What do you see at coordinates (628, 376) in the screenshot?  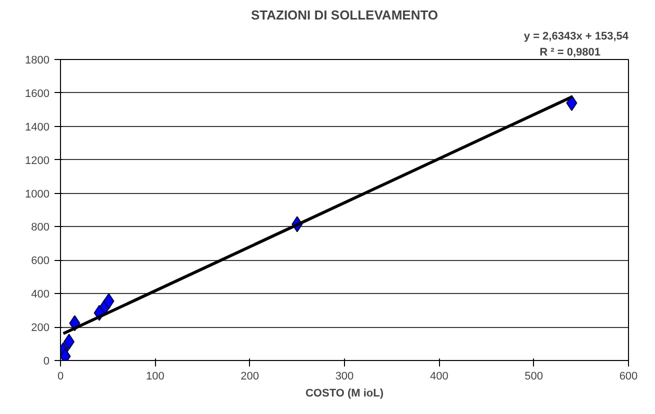 I see `x-tick-label: 600` at bounding box center [628, 376].